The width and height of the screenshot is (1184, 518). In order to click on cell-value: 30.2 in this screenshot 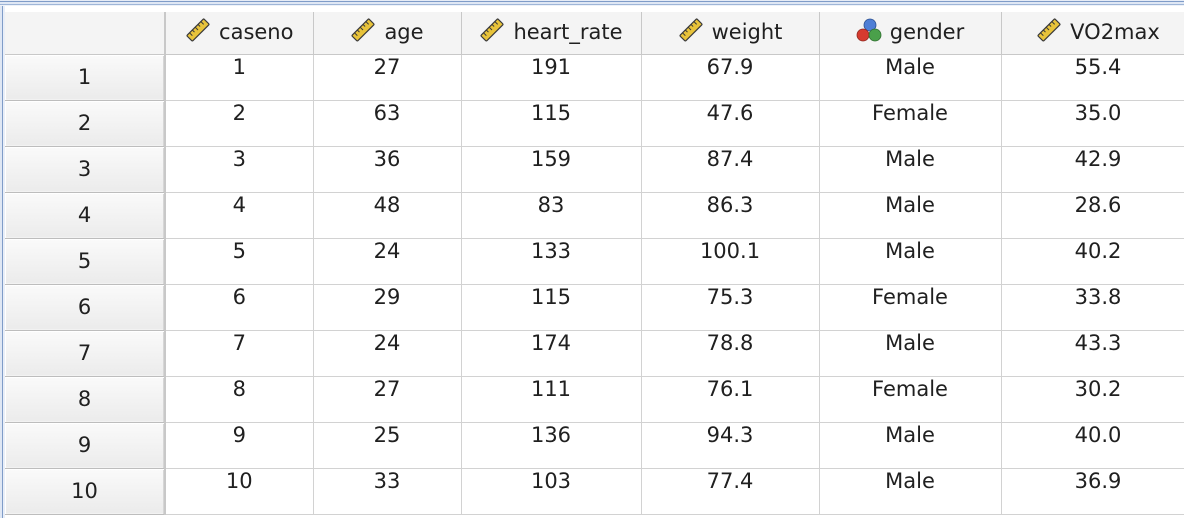, I will do `click(1098, 388)`.